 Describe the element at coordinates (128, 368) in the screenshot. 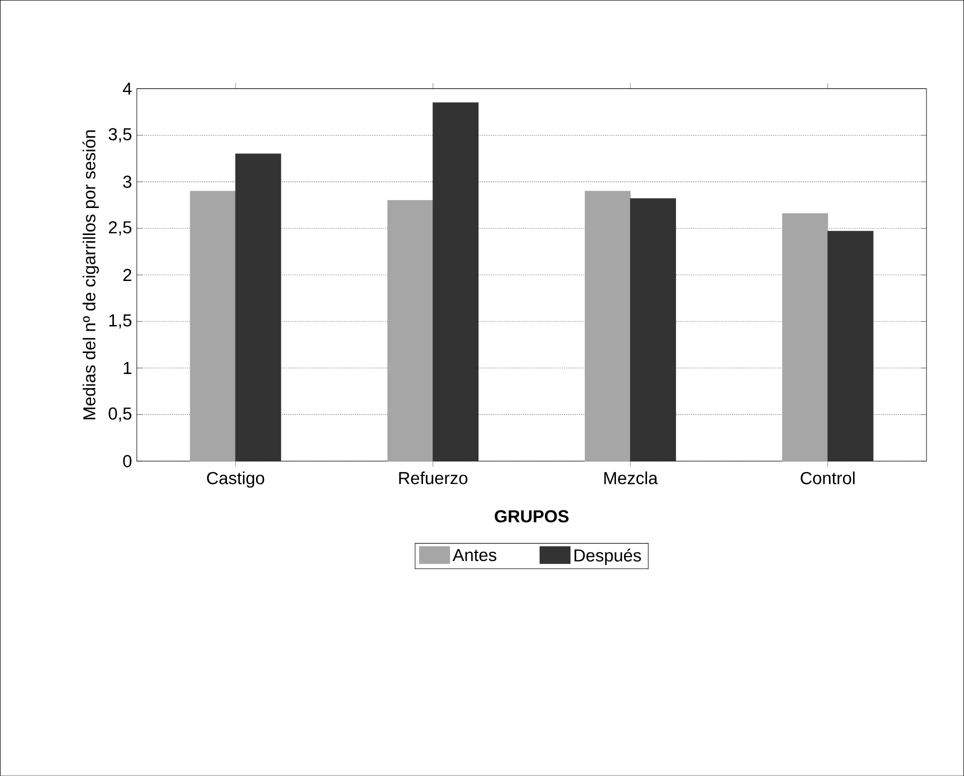

I see `y-tick-label: 1` at that location.